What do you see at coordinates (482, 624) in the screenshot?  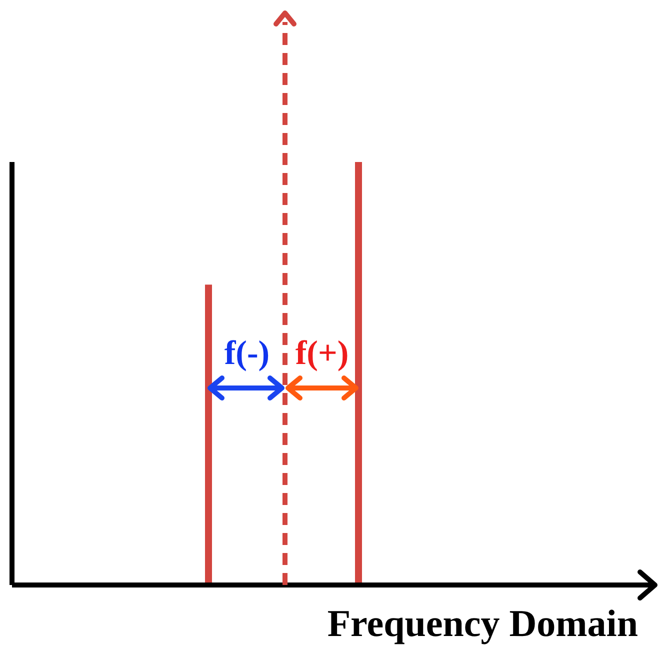 I see `x-axis-title: Frequency Domain` at bounding box center [482, 624].